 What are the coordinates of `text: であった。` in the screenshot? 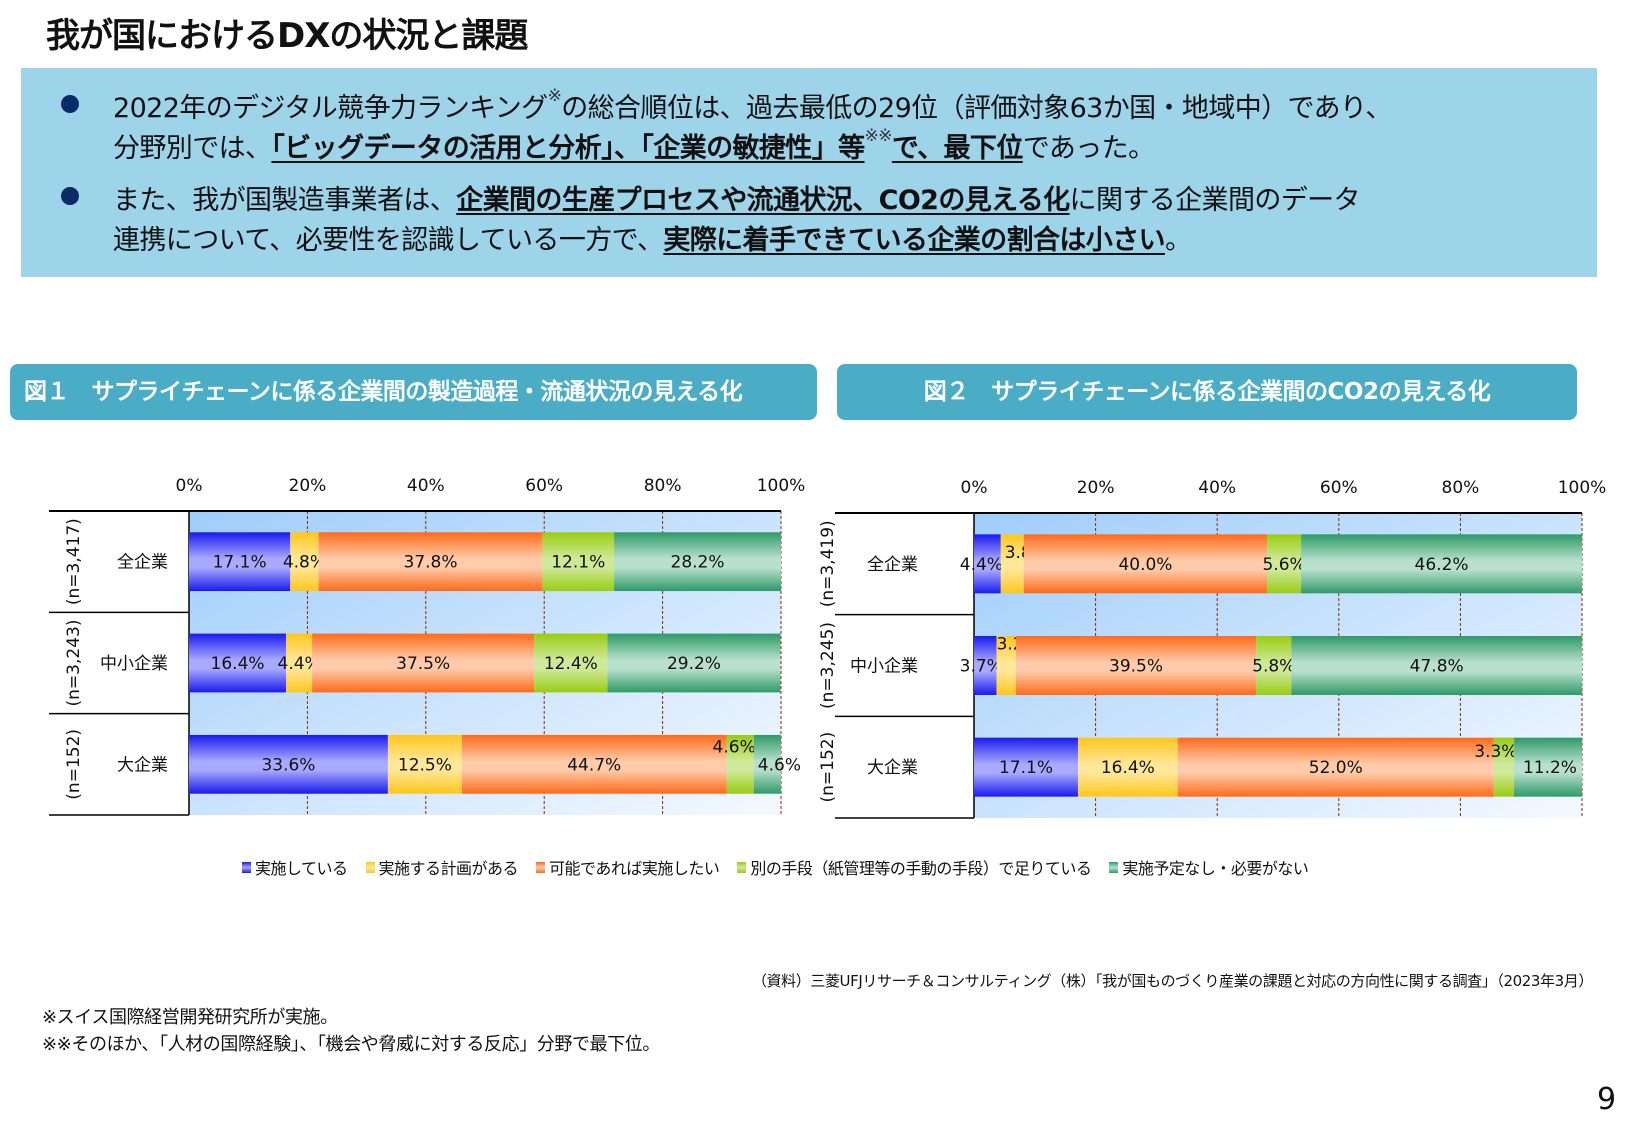 It's located at (1088, 148).